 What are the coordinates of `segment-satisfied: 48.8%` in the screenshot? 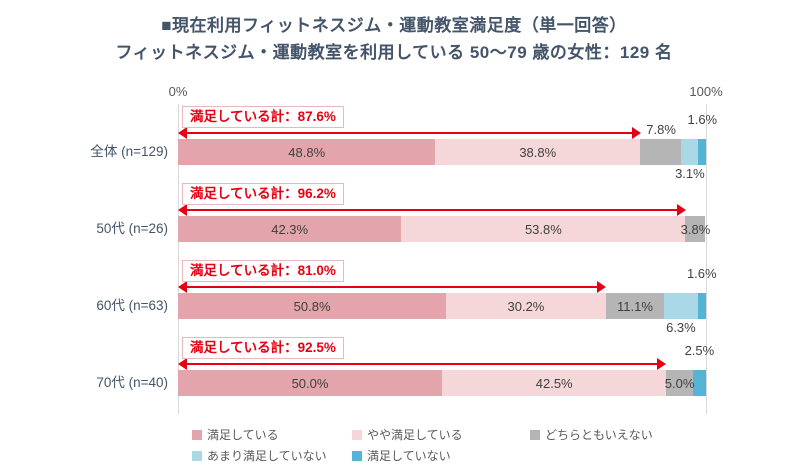 It's located at (307, 152).